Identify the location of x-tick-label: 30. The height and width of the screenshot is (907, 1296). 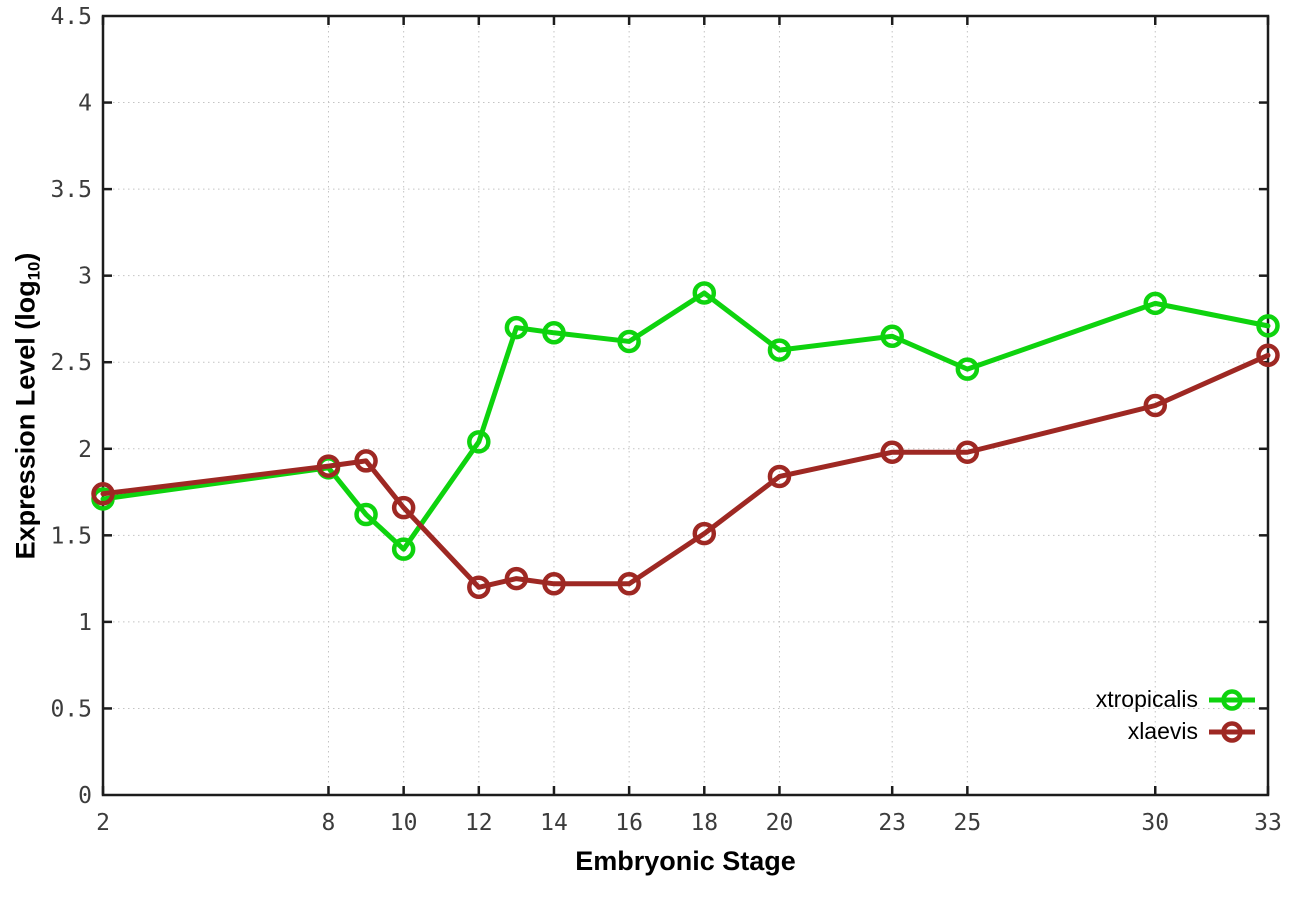
(1155, 823).